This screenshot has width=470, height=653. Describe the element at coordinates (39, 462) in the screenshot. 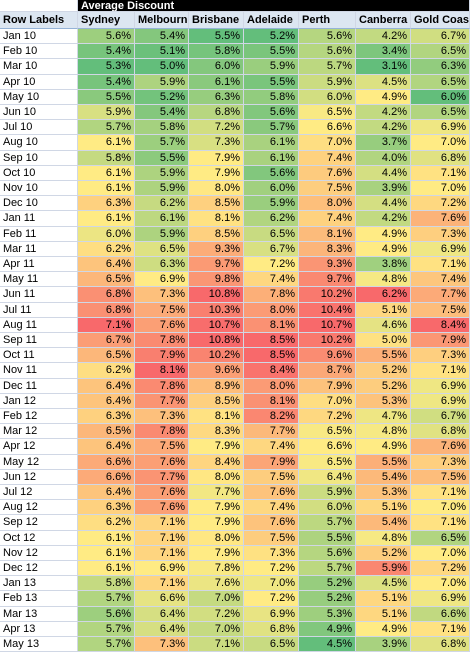

I see `row-label: May 12` at that location.